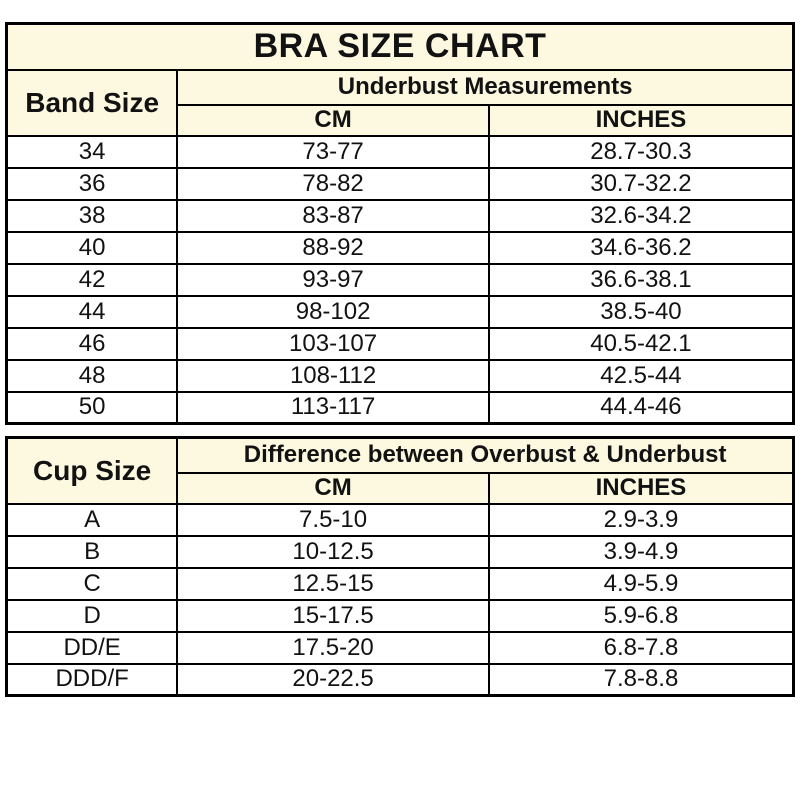  I want to click on cm-range: 88-92, so click(333, 247).